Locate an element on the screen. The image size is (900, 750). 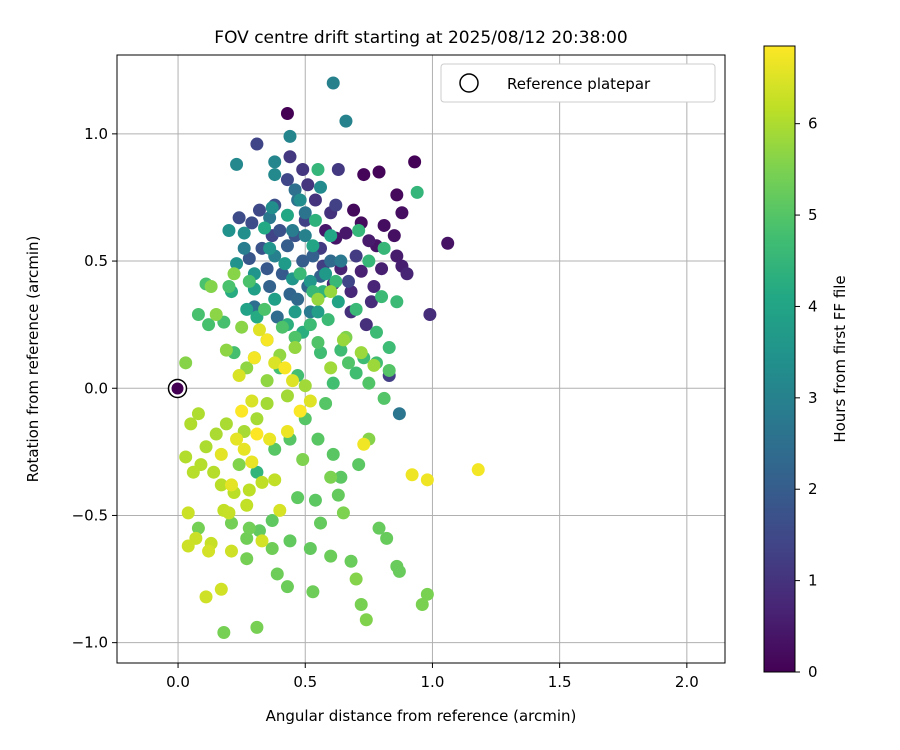
colorbar-ticks: 0 1 2 3 4 5 6 is located at coordinates (806, 398).